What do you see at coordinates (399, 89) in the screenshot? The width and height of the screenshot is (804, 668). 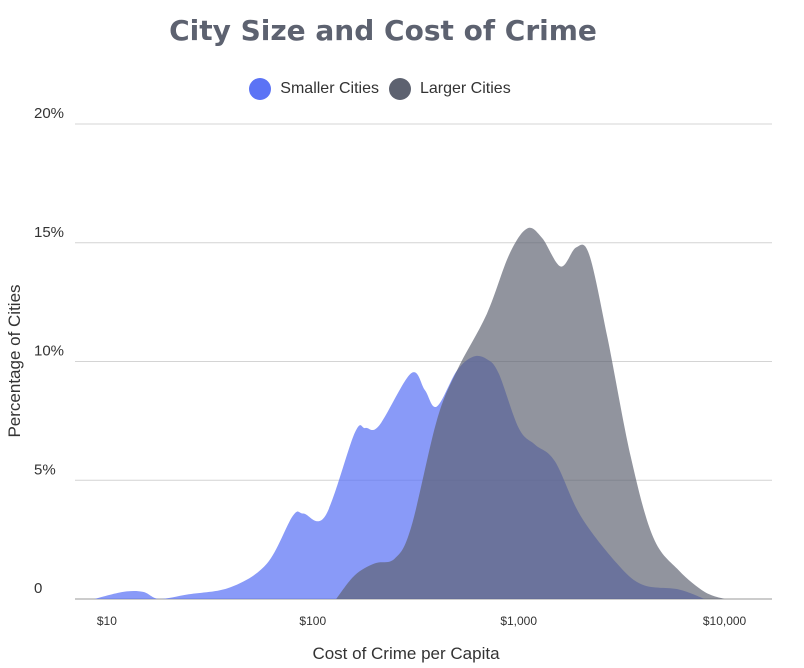 I see `legend-swatch-larger-cities` at bounding box center [399, 89].